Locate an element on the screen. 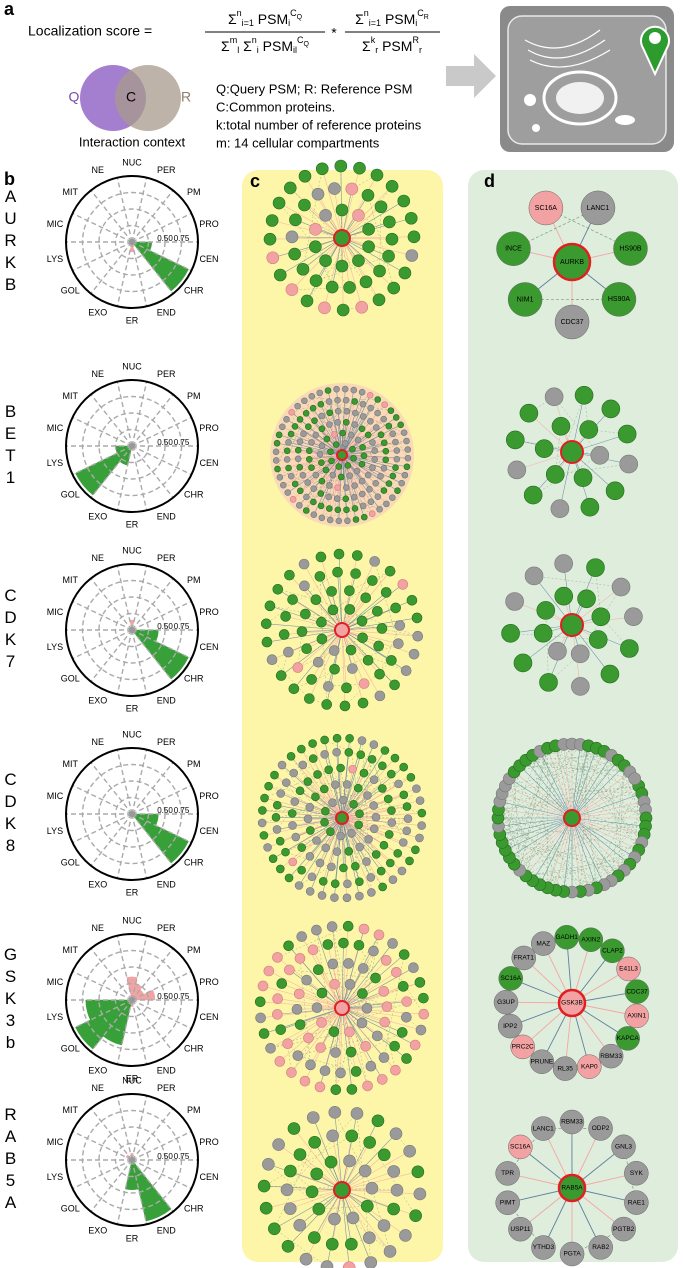 The image size is (683, 1268). protein-label: GSK3b is located at coordinates (10, 1000).